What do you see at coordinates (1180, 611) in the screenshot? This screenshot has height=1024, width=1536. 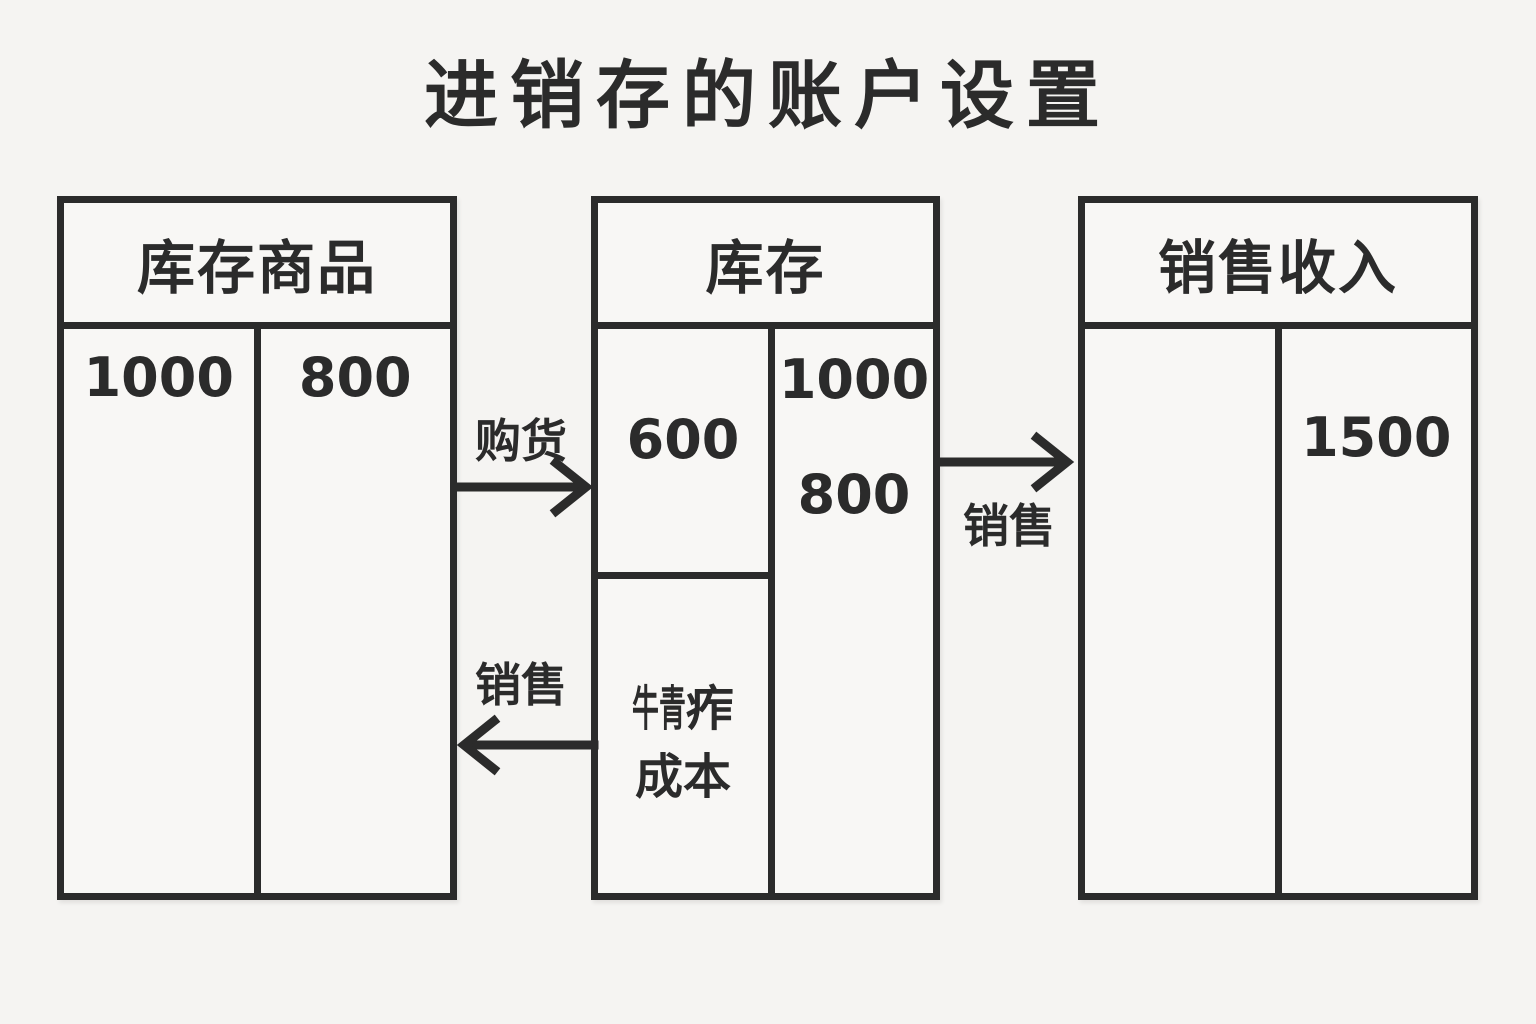 I see `sales-revenue-debit-column` at bounding box center [1180, 611].